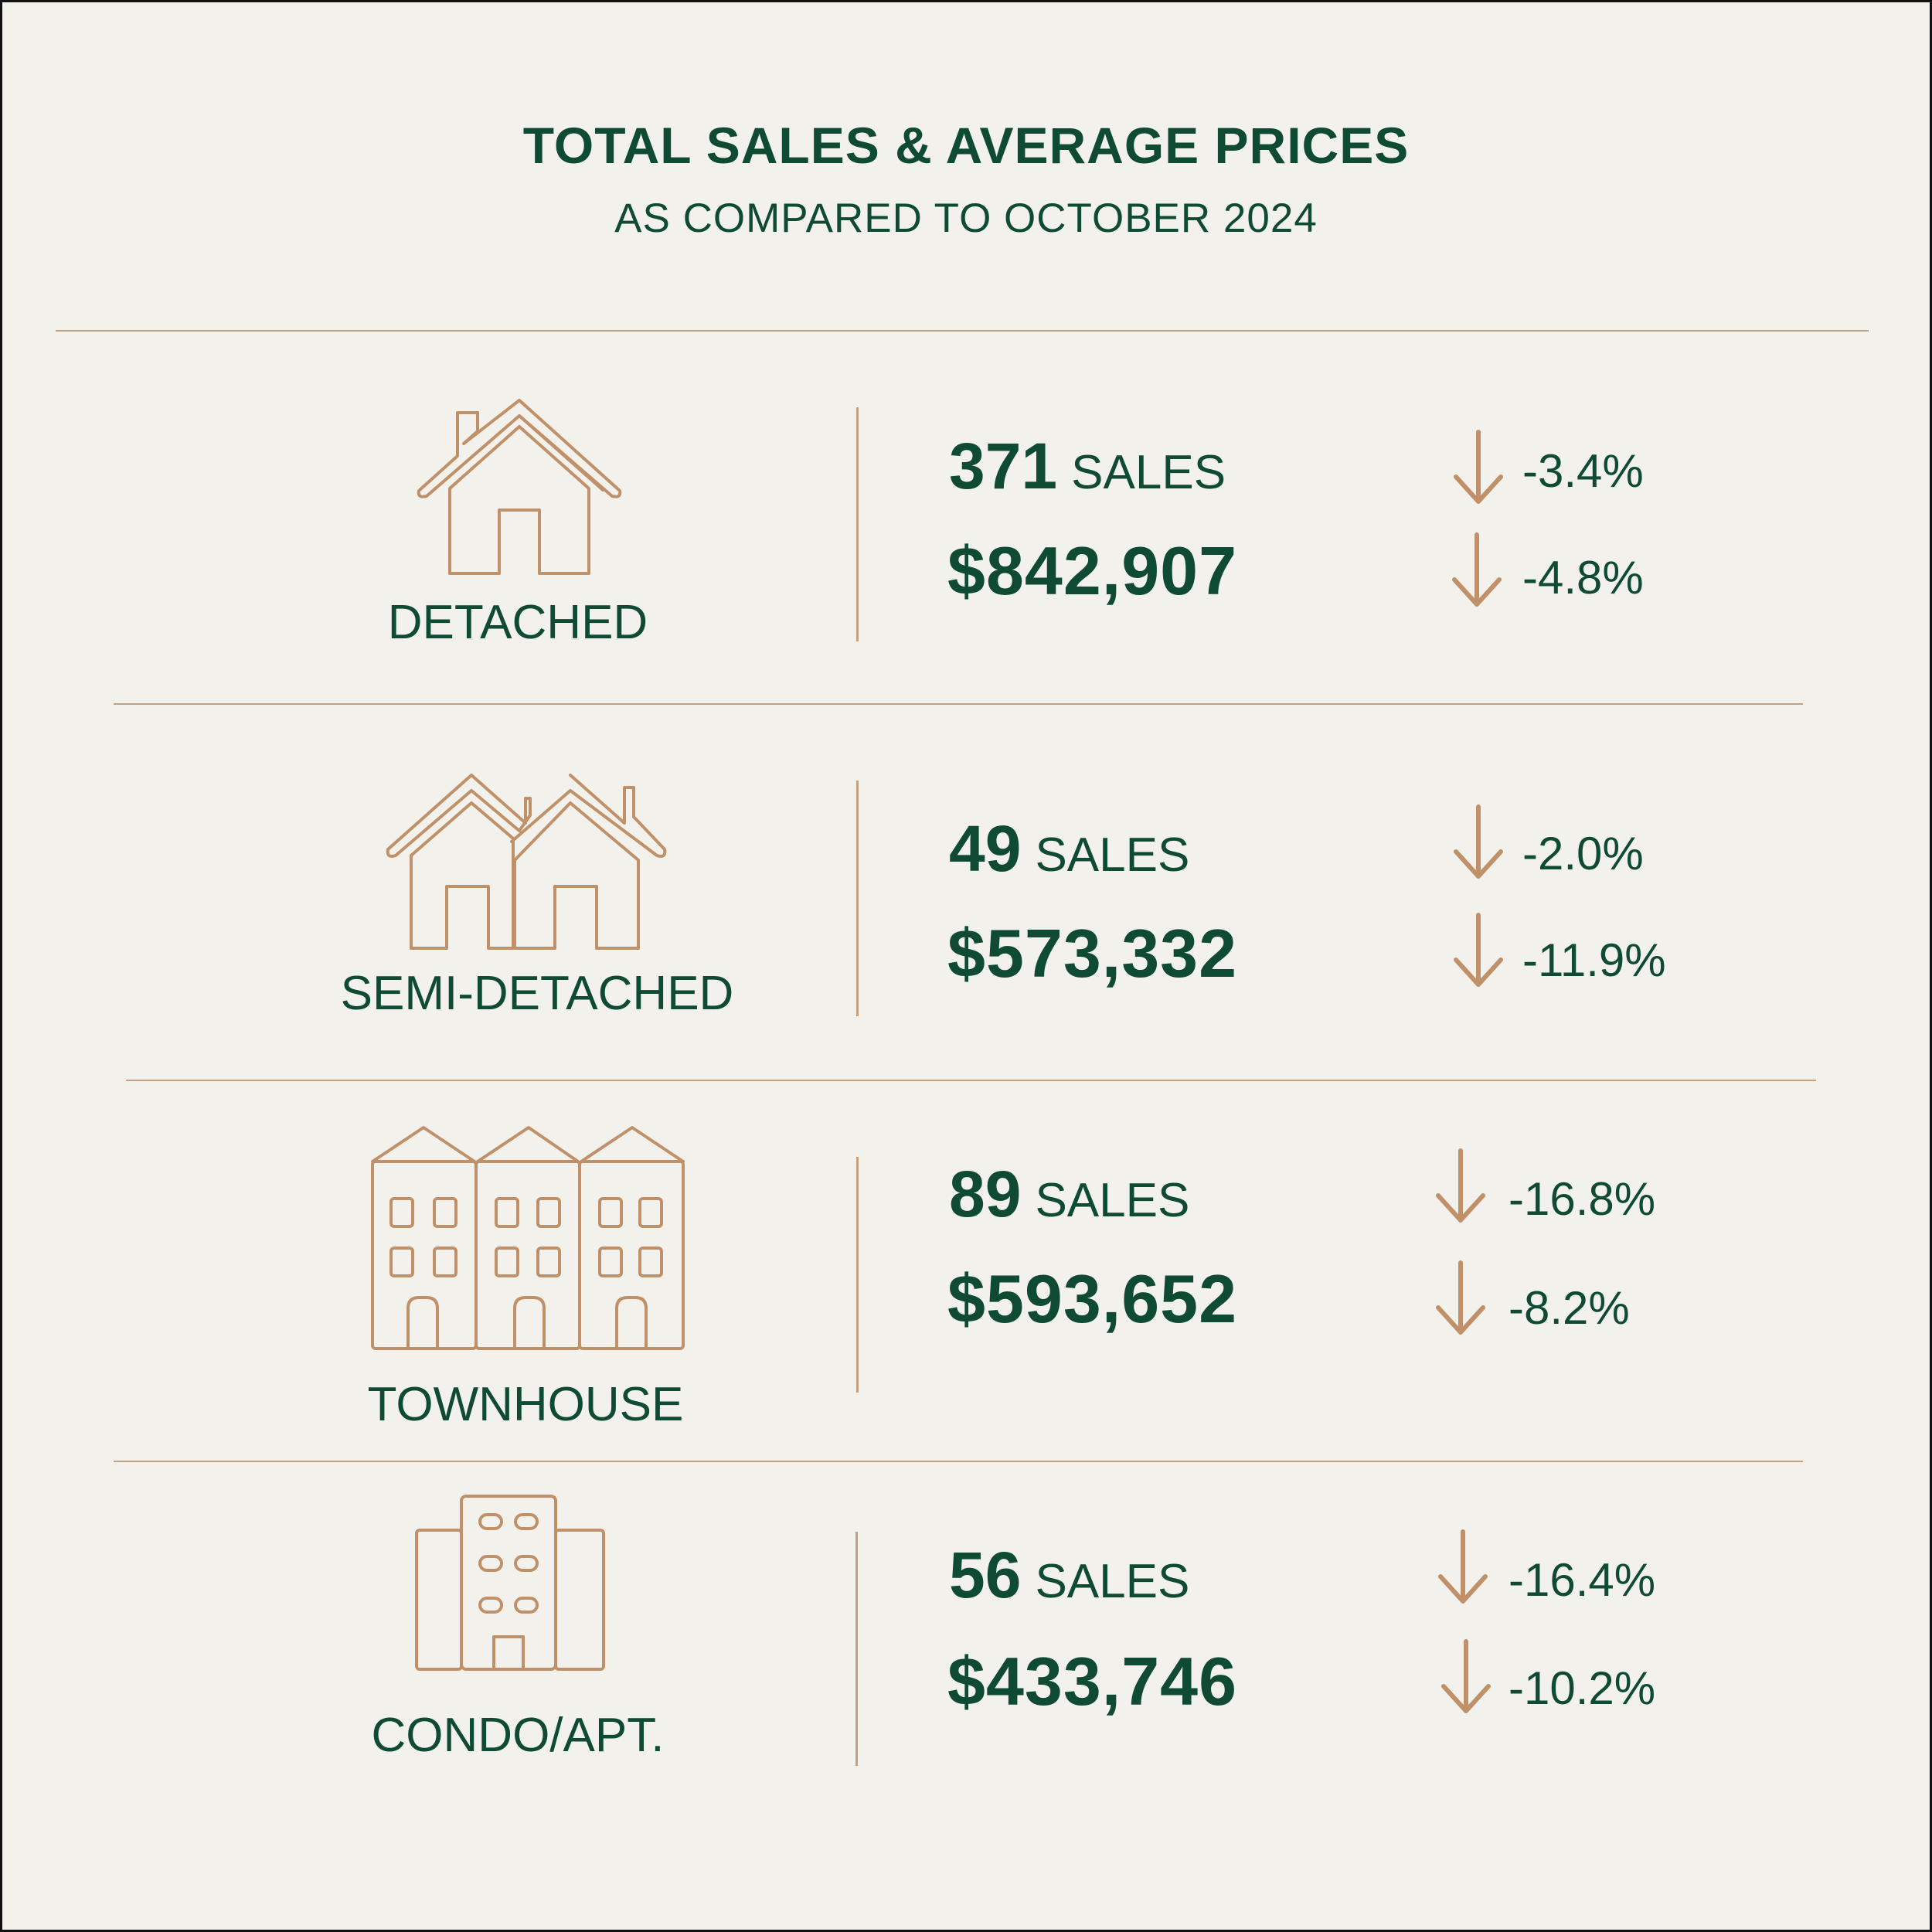 The image size is (1932, 1932). What do you see at coordinates (985, 1575) in the screenshot?
I see `sales-count: 56` at bounding box center [985, 1575].